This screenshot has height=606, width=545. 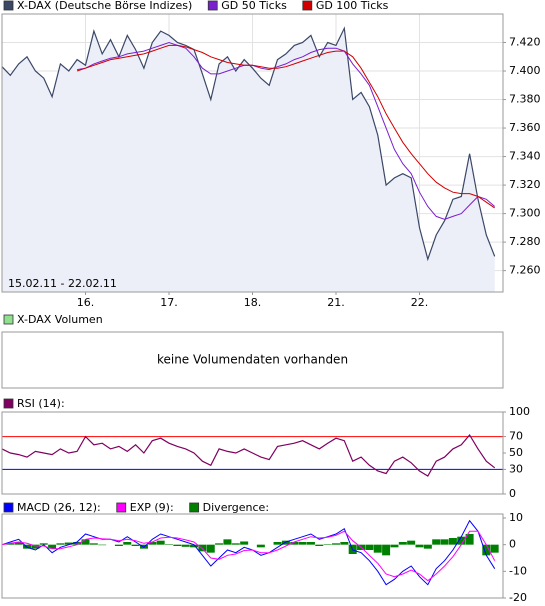 What do you see at coordinates (525, 270) in the screenshot?
I see `y-tick-label: 7.260` at bounding box center [525, 270].